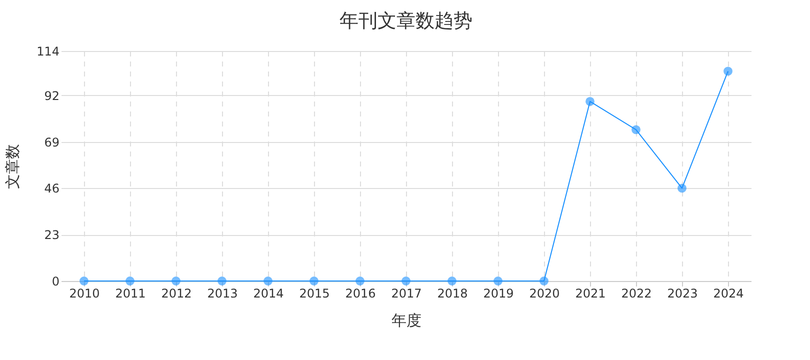 The image size is (810, 360). What do you see at coordinates (682, 293) in the screenshot?
I see `x-tick-label: 2023` at bounding box center [682, 293].